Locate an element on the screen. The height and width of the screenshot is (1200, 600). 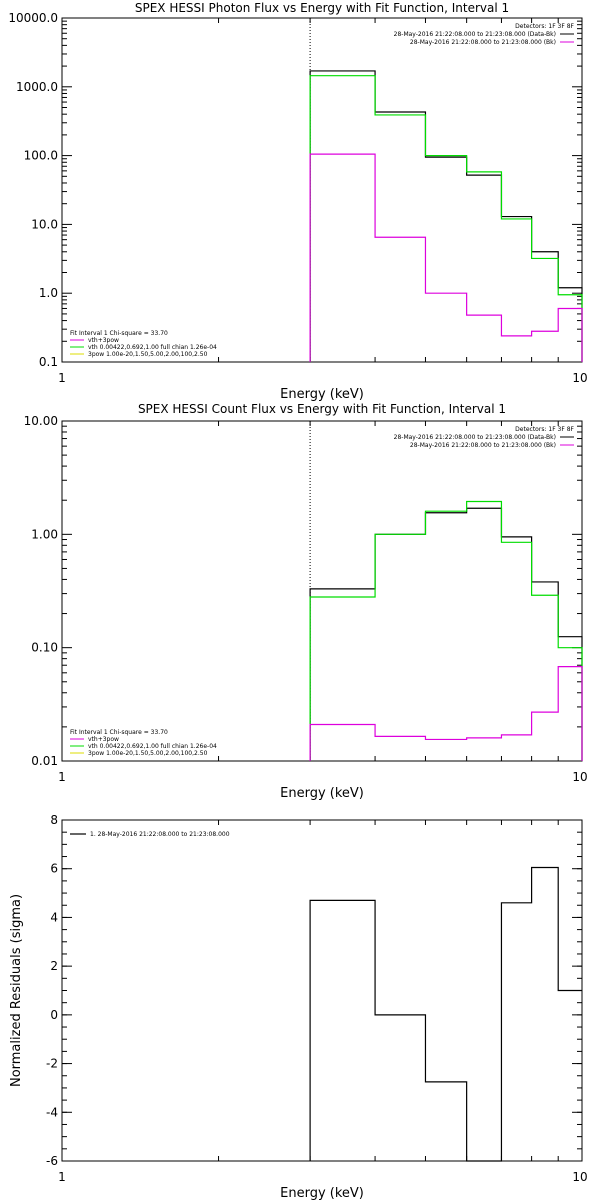
y-tick-label: 10.00 is located at coordinates (41, 421).